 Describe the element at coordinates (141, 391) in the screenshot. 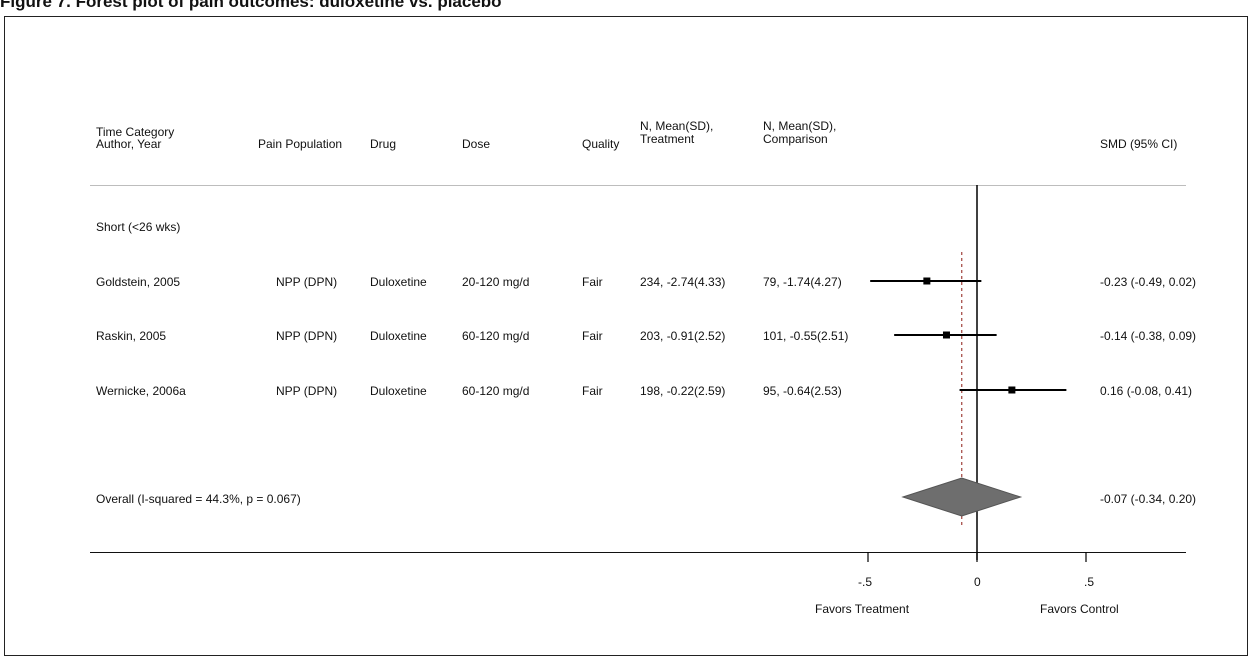

I see `study-author: Wernicke, 2006a` at that location.